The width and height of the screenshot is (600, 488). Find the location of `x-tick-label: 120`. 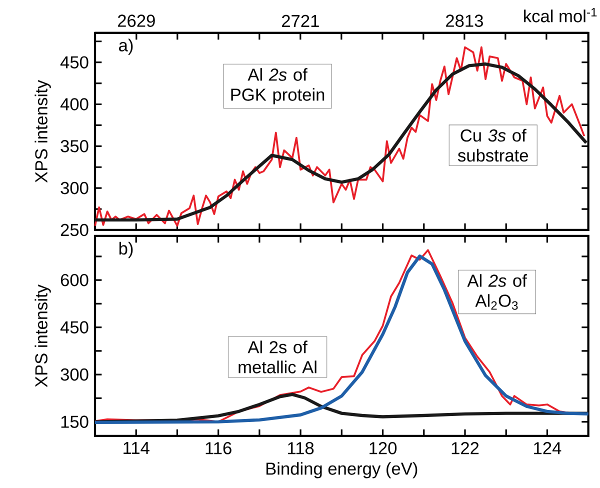

x-tick-label: 120 is located at coordinates (383, 448).